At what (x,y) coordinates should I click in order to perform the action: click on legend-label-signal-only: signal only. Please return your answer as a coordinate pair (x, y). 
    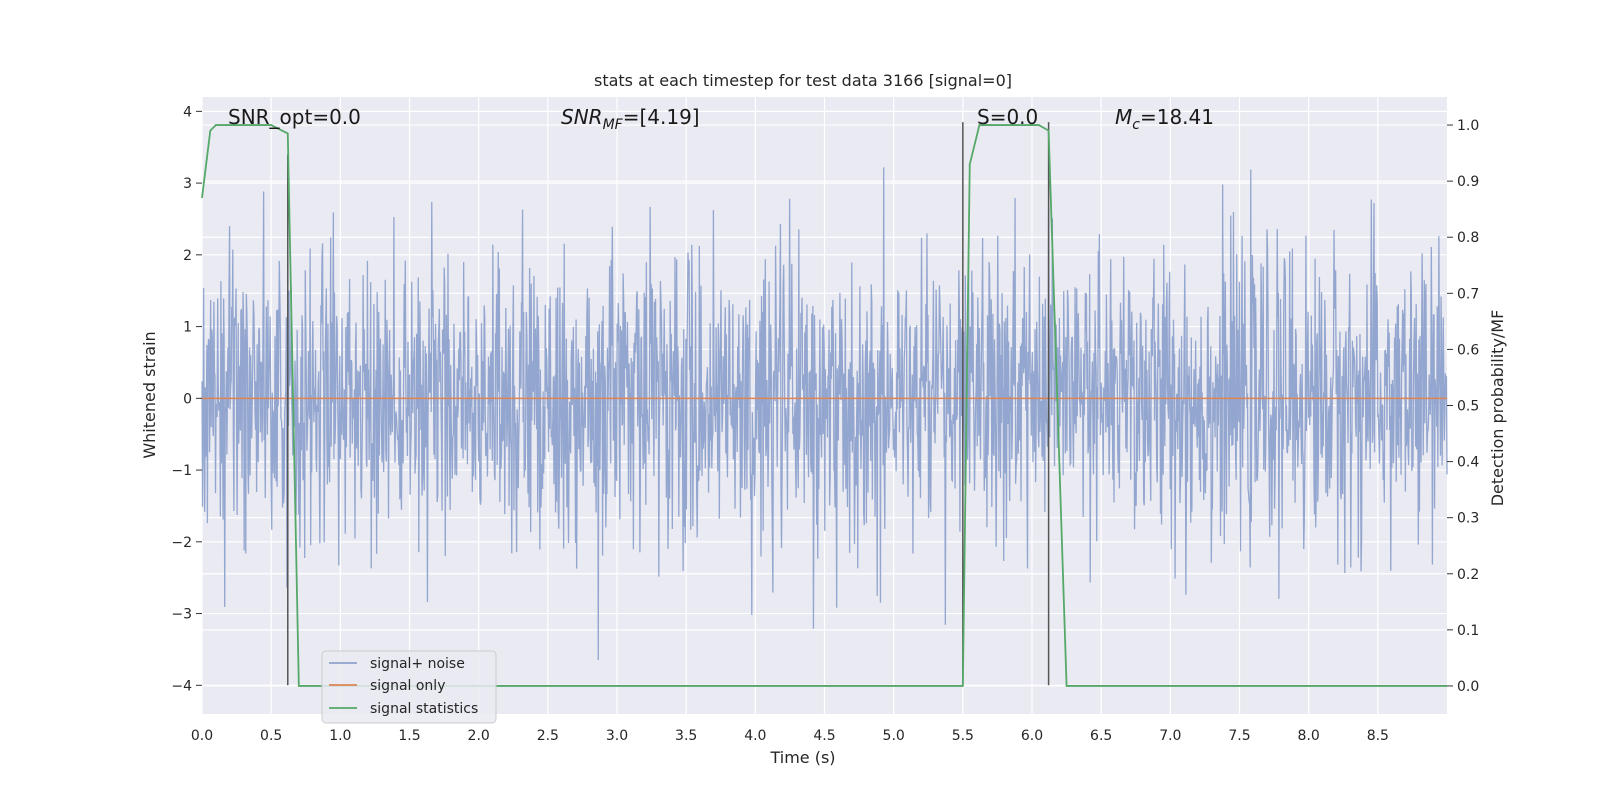
    Looking at the image, I should click on (407, 686).